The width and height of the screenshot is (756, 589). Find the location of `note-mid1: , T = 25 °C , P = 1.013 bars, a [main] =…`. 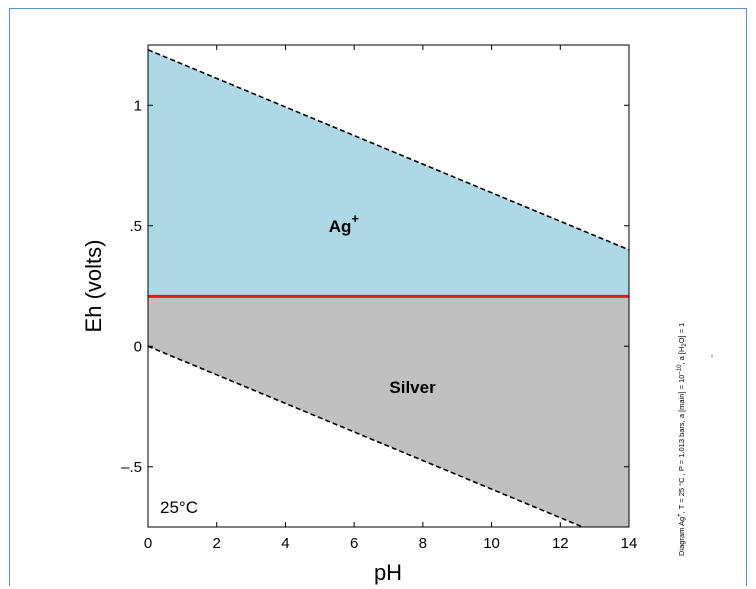

note-mid1: , T = 25 °C , P = 1.013 bars, a [main] =… is located at coordinates (681, 444).